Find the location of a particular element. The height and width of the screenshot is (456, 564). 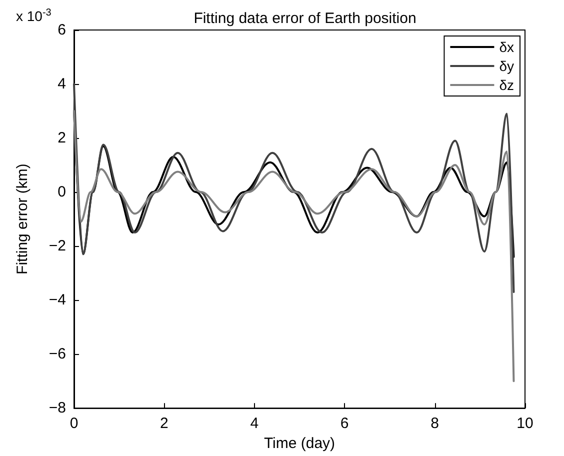

y-tick-label: −6 is located at coordinates (57, 354).